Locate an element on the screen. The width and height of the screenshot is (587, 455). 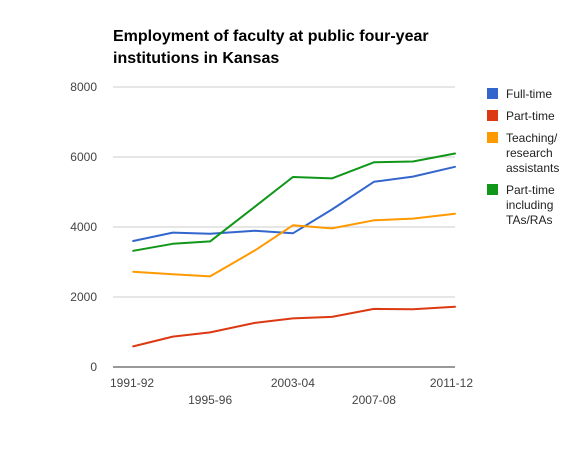
x-tick-label: 2011-12 is located at coordinates (451, 383).